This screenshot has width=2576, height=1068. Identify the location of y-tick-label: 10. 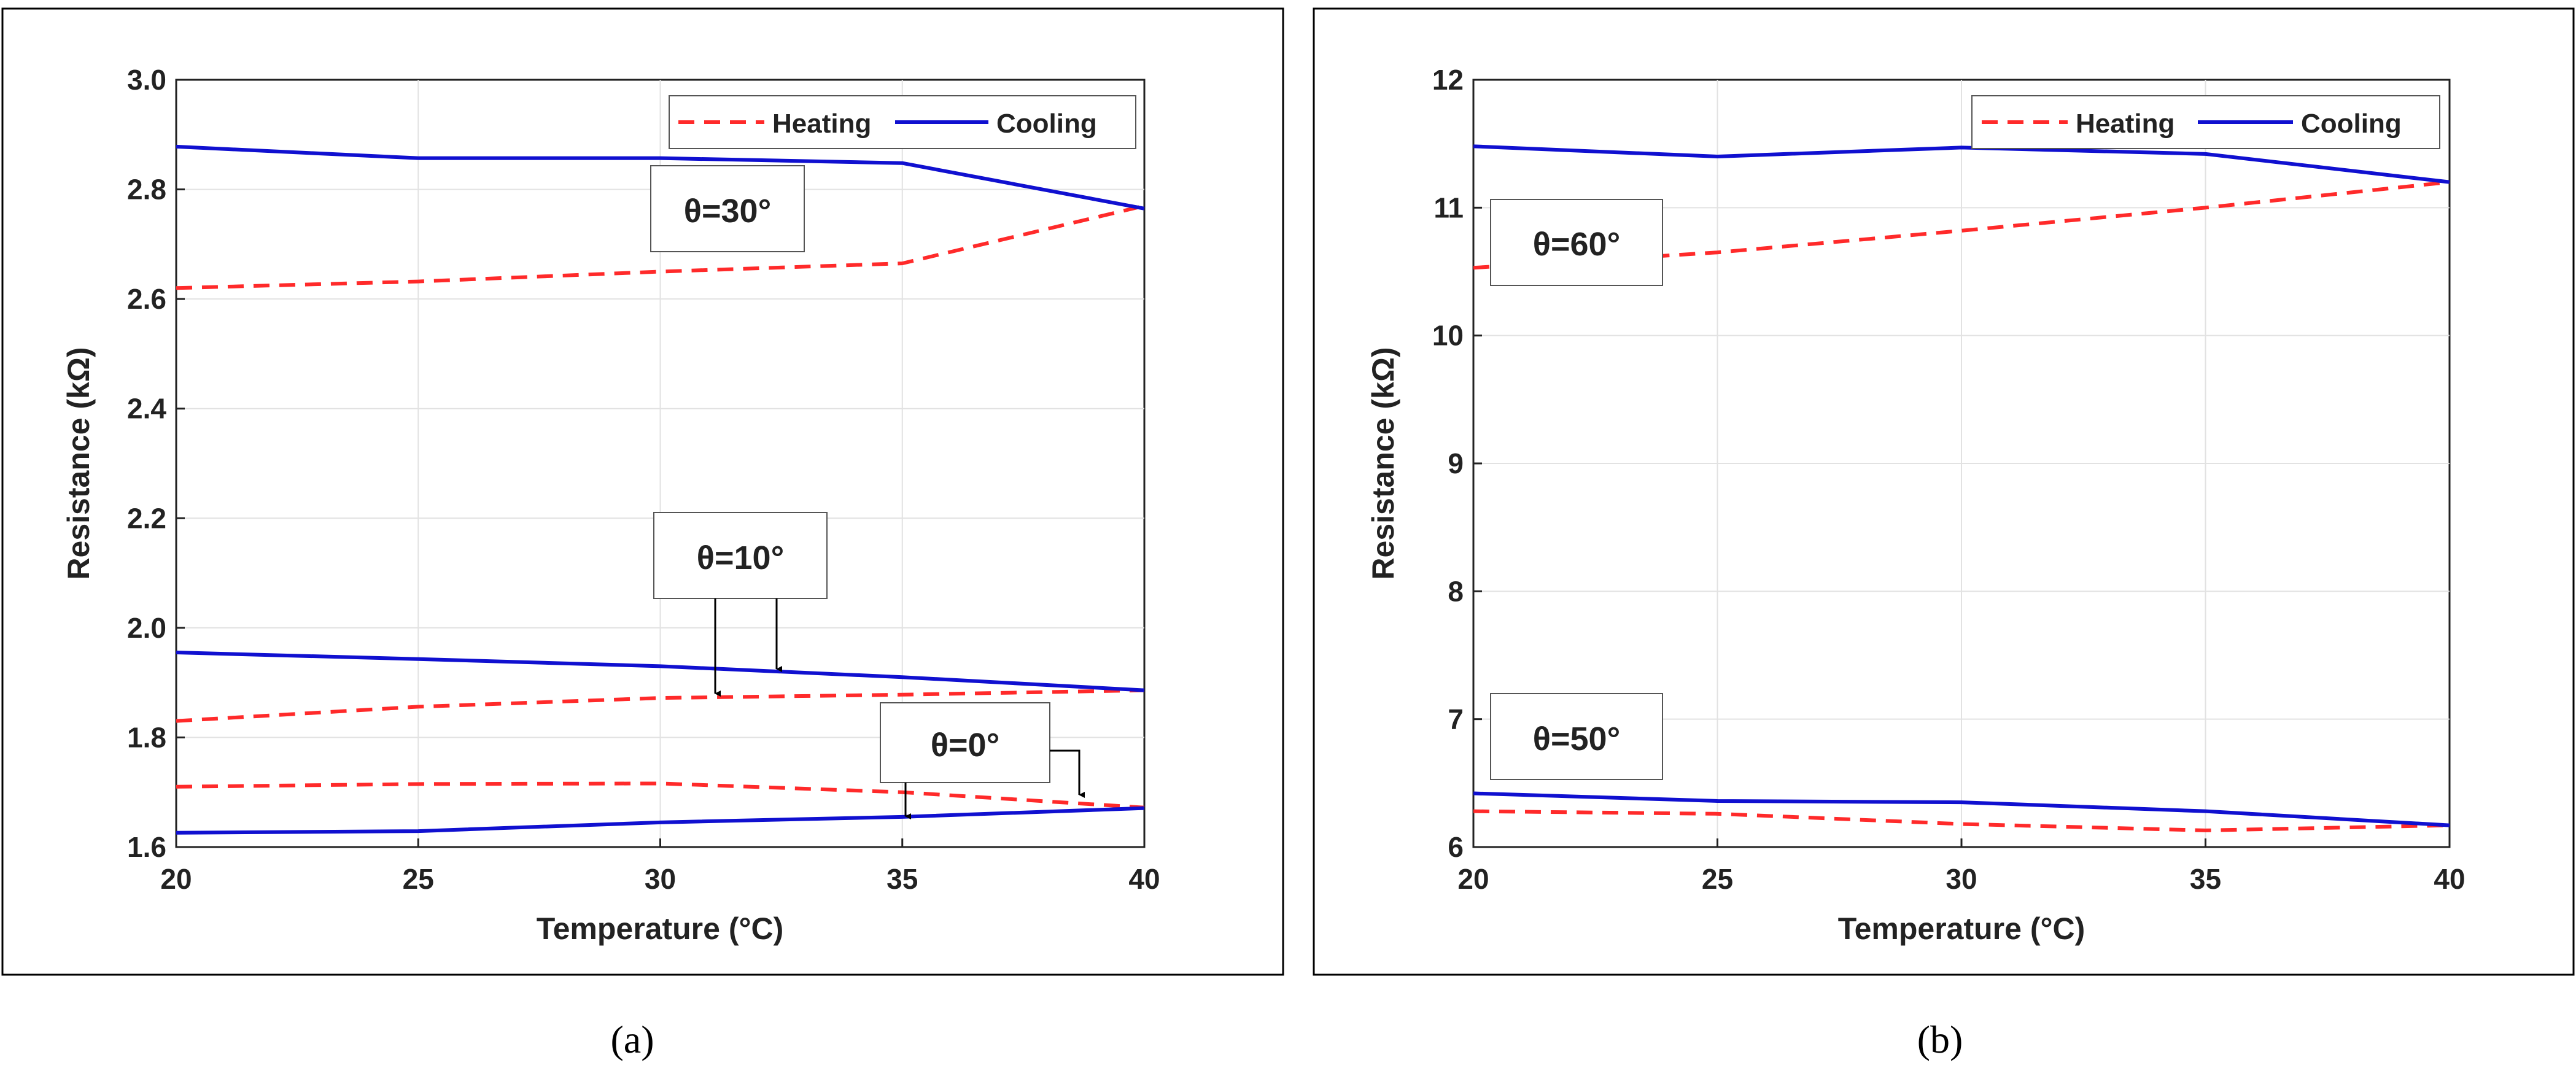
(1448, 336).